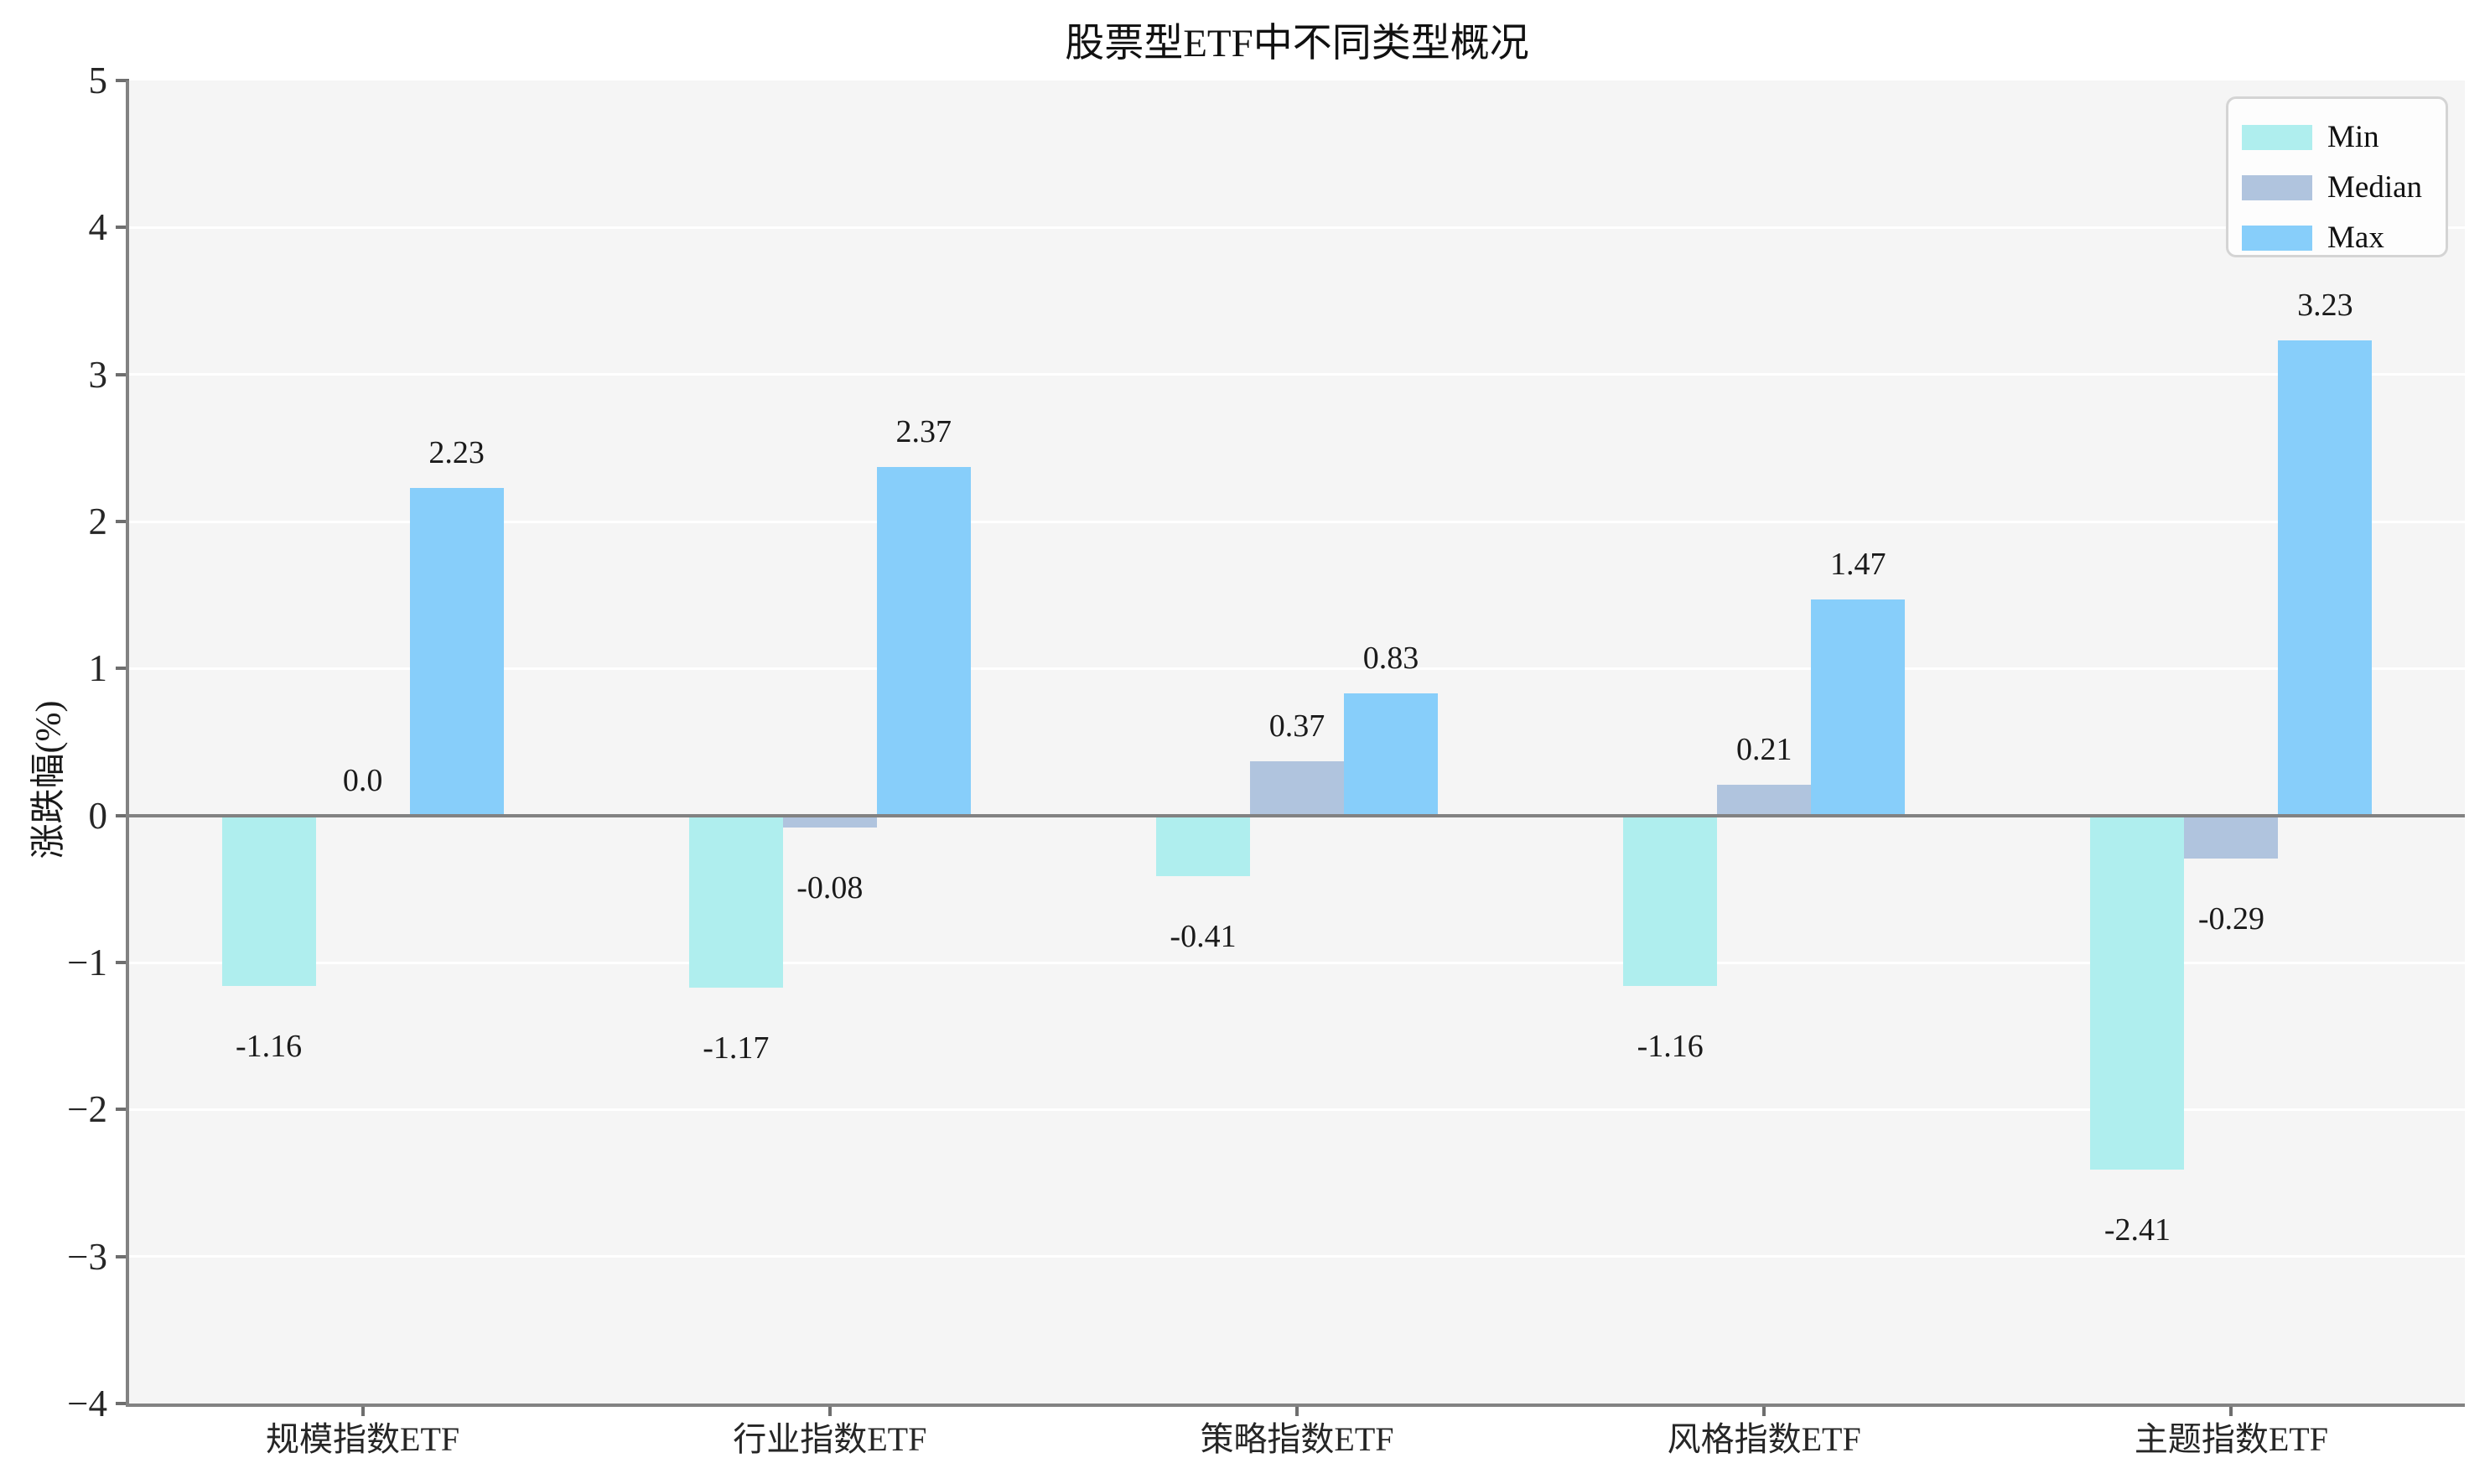  Describe the element at coordinates (829, 821) in the screenshot. I see `bar-median-group2` at that location.